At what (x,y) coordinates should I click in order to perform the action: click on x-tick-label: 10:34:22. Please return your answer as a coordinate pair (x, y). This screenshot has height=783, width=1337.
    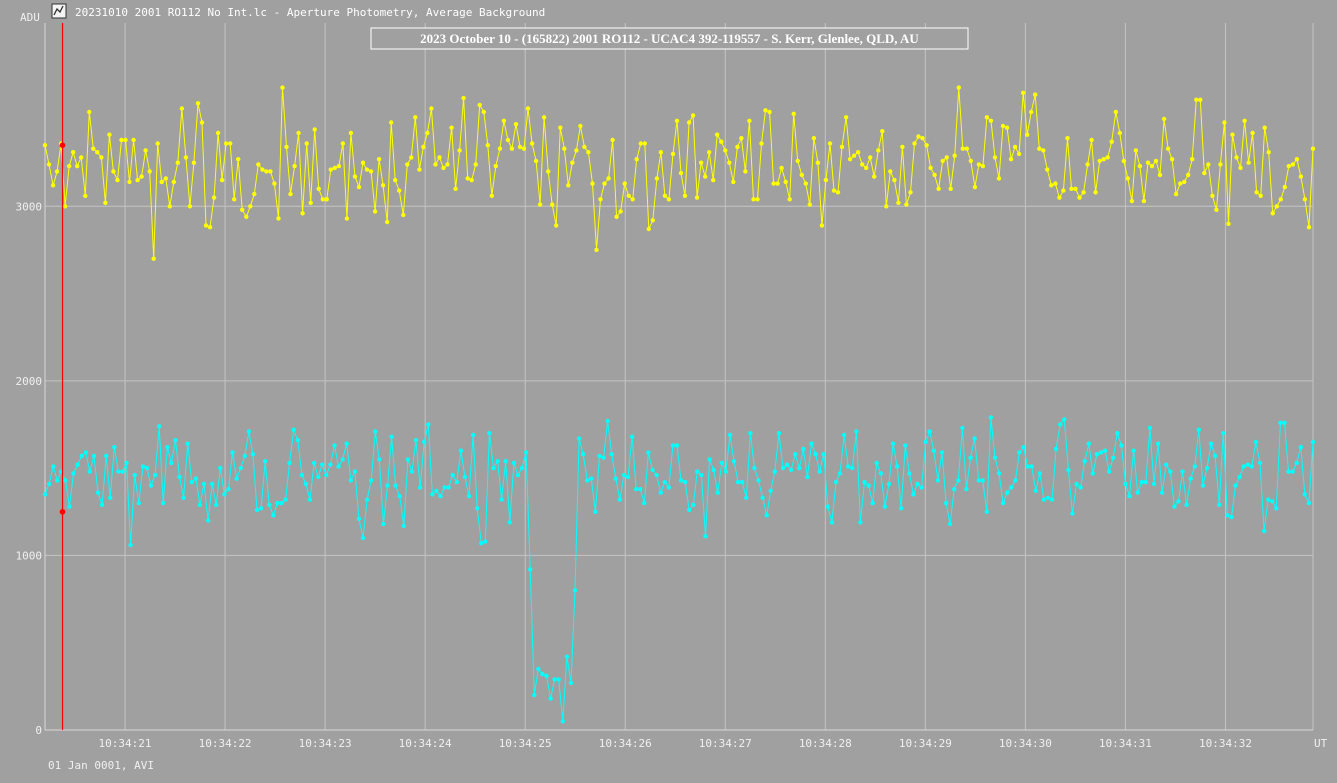
    Looking at the image, I should click on (225, 743).